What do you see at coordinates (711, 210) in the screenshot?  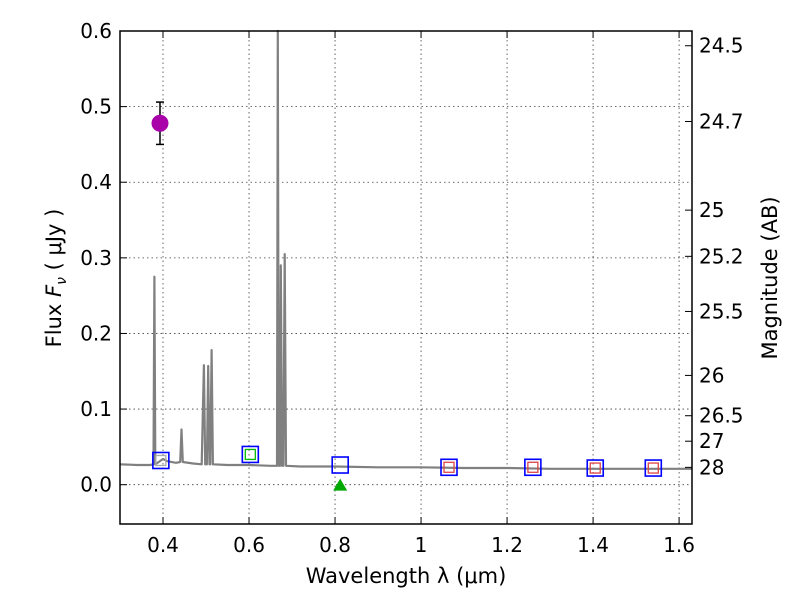 I see `y2-tick-label: 25` at bounding box center [711, 210].